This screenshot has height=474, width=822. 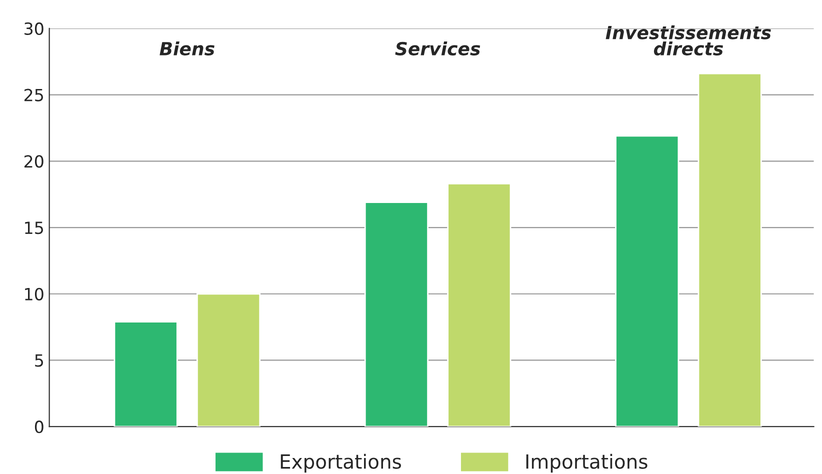 I want to click on x-tick-label: Biens, so click(x=187, y=49).